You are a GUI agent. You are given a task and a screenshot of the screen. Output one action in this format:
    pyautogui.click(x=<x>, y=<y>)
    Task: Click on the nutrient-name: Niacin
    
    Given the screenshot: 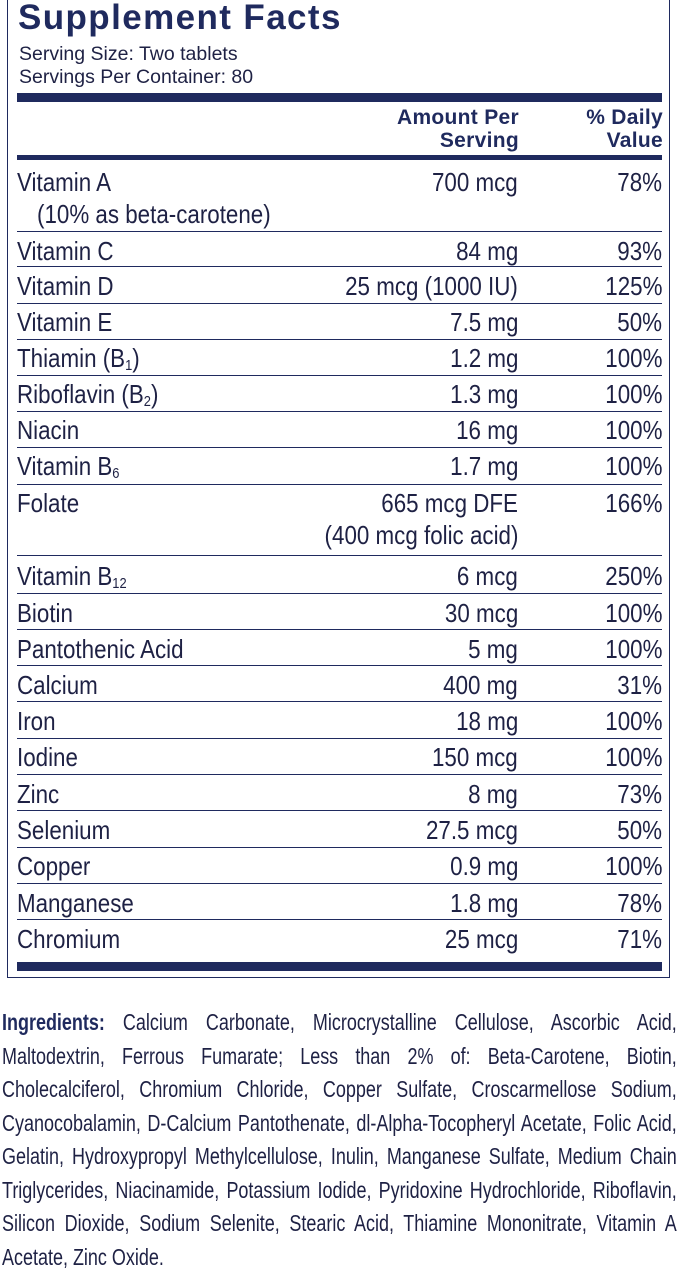 What is the action you would take?
    pyautogui.click(x=48, y=430)
    